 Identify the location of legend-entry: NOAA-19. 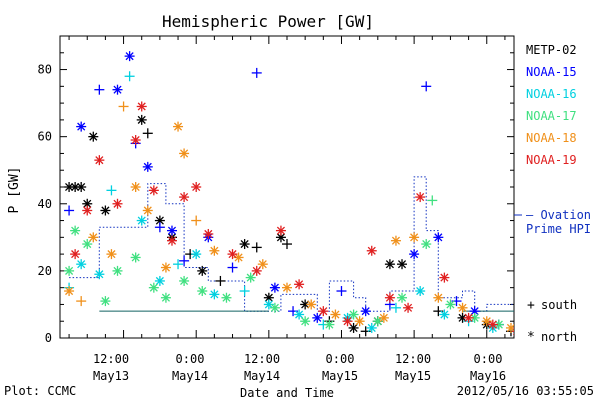
(551, 160).